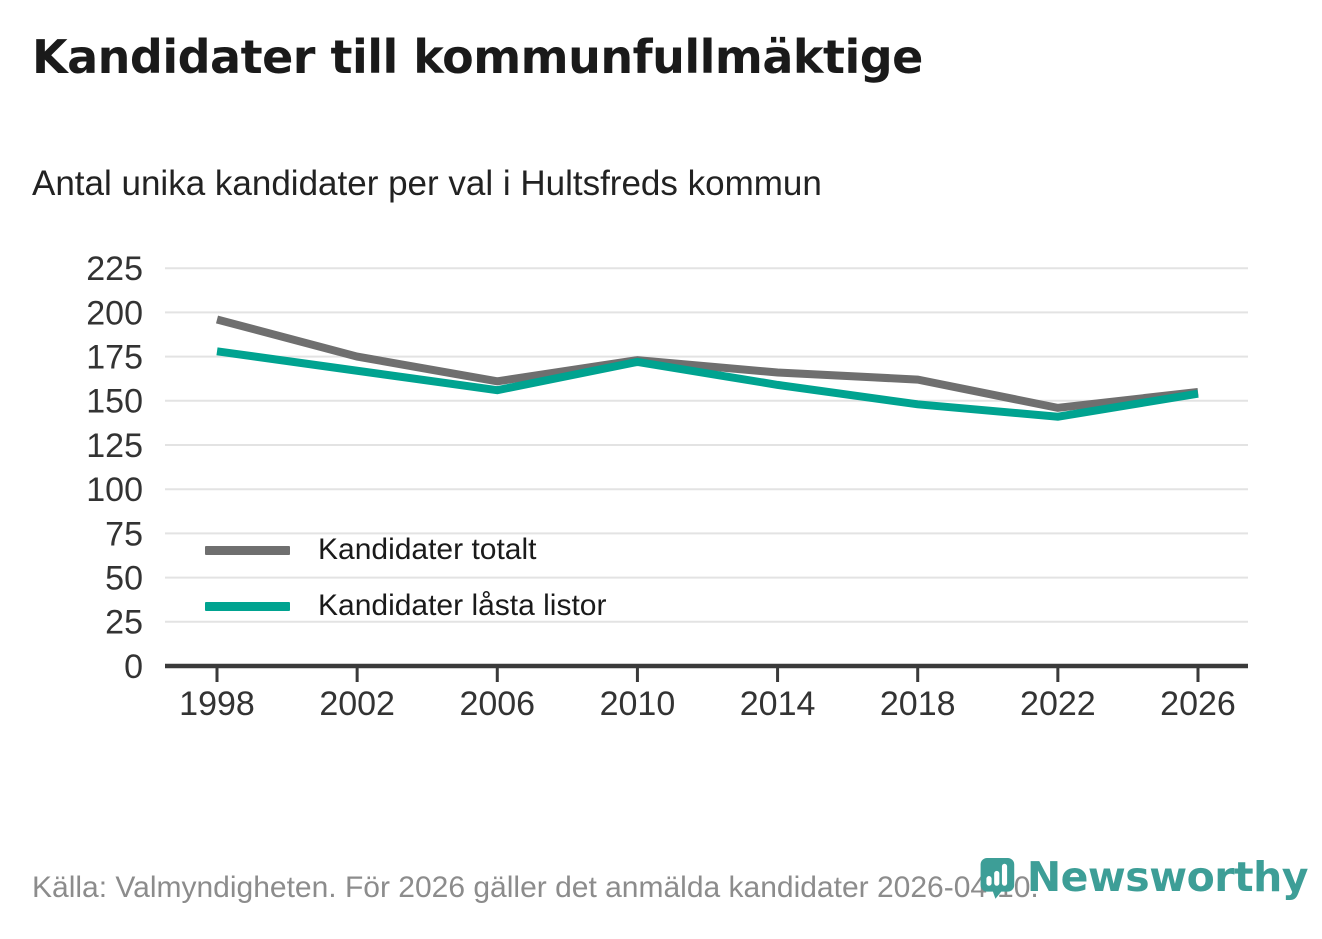 The height and width of the screenshot is (939, 1322). Describe the element at coordinates (1058, 704) in the screenshot. I see `x-tick-label-2022: 2022` at that location.